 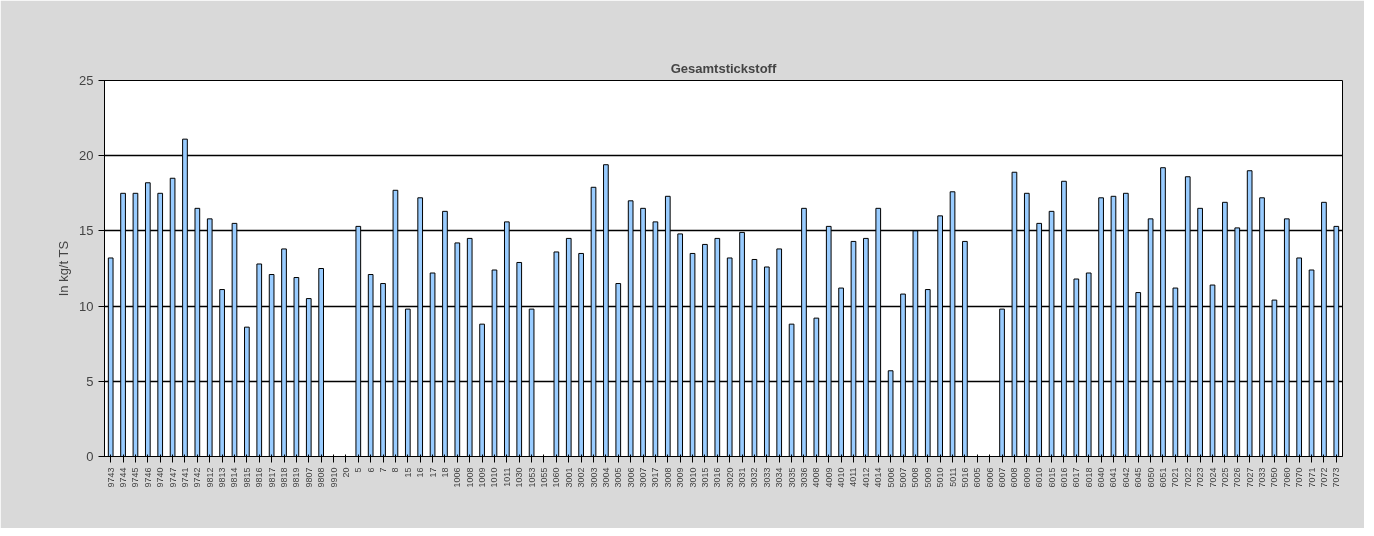 What do you see at coordinates (1200, 477) in the screenshot?
I see `x-tick-label: 7023` at bounding box center [1200, 477].